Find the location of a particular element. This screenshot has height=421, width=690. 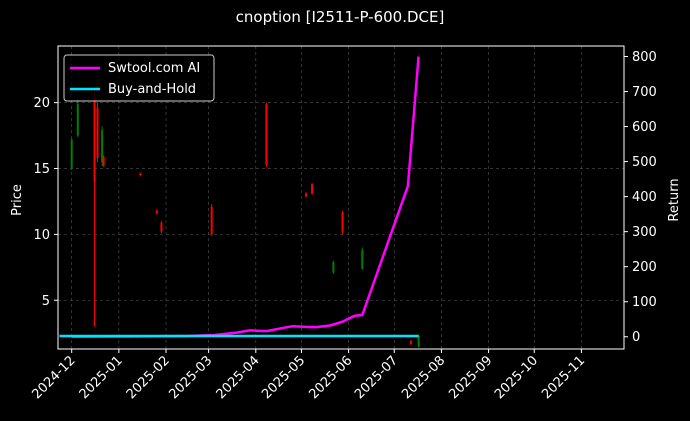

x-tick-label: 2025-09 is located at coordinates (470, 377).